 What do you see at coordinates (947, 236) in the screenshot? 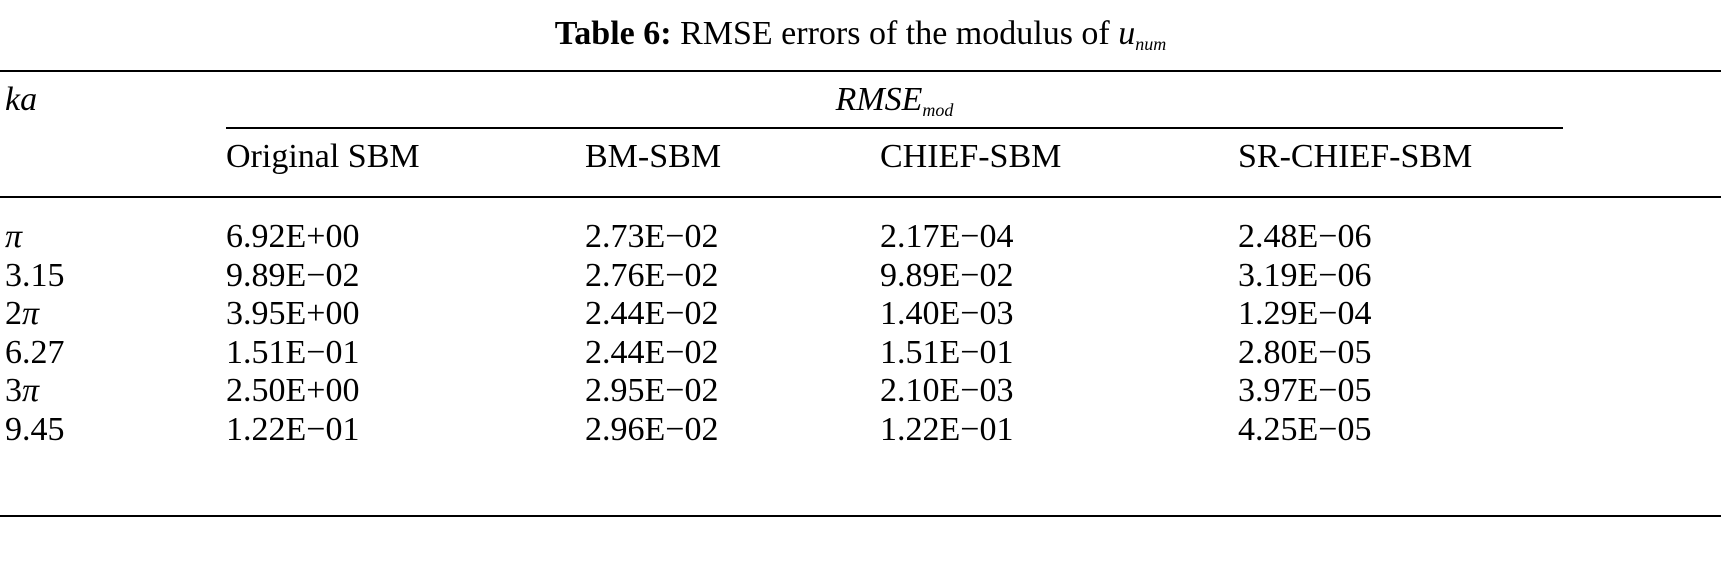
I see `value-cell: 2.17E−04` at bounding box center [947, 236].